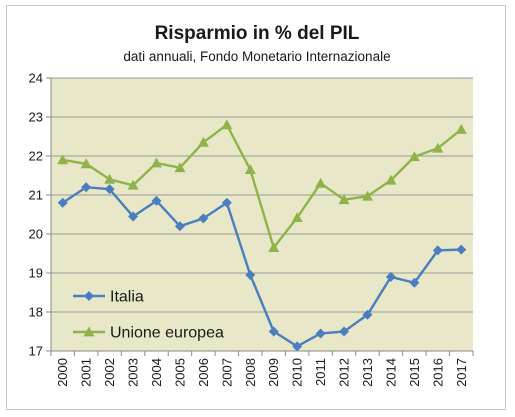  I want to click on x-tick-label: 2015, so click(414, 372).